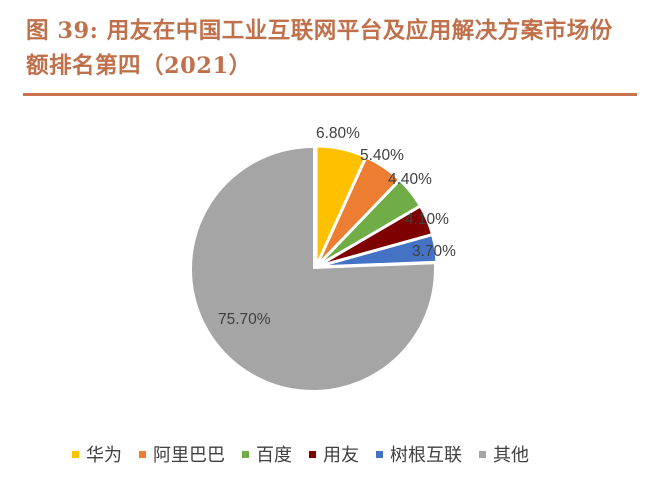 This screenshot has width=650, height=486. I want to click on legend-label: 百度, so click(274, 455).